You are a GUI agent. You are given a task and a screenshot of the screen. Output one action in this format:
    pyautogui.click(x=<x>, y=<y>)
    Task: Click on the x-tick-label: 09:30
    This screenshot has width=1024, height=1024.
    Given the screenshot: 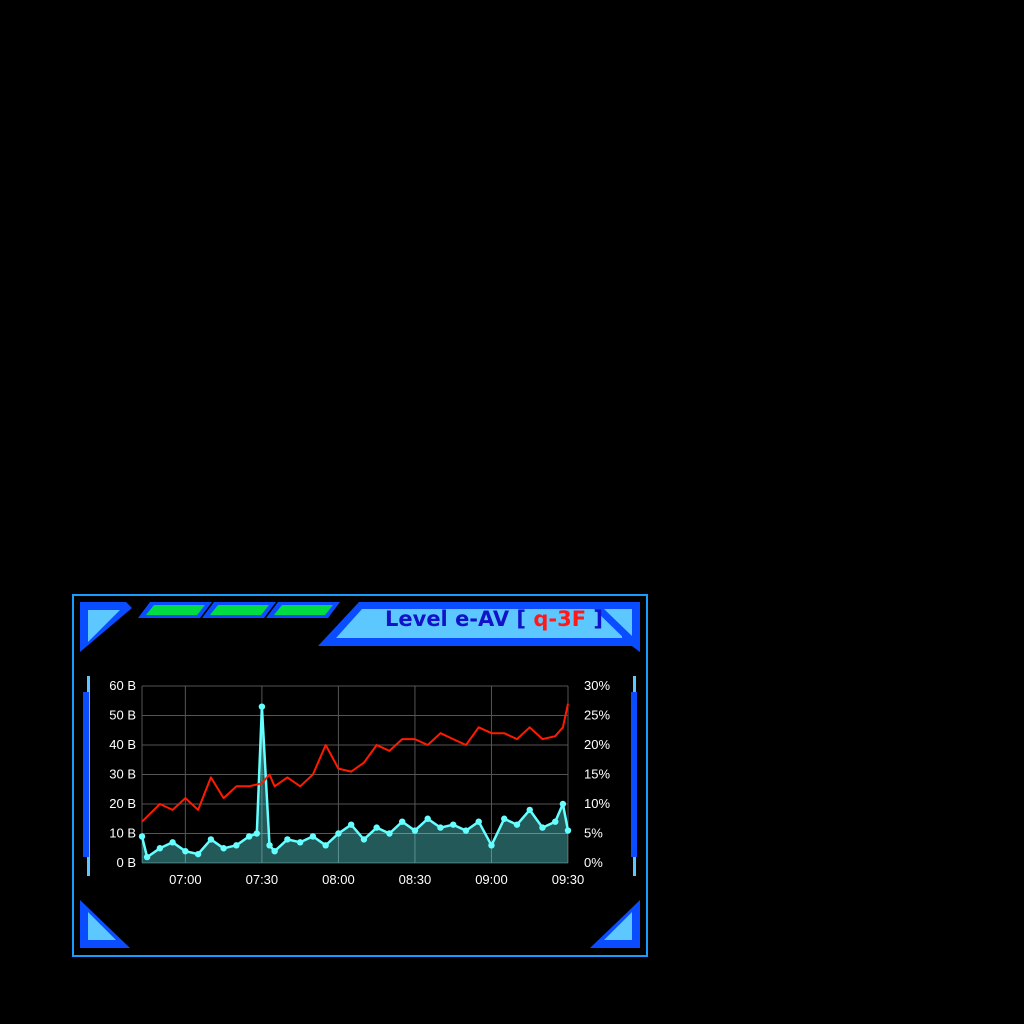 What is the action you would take?
    pyautogui.click(x=568, y=879)
    